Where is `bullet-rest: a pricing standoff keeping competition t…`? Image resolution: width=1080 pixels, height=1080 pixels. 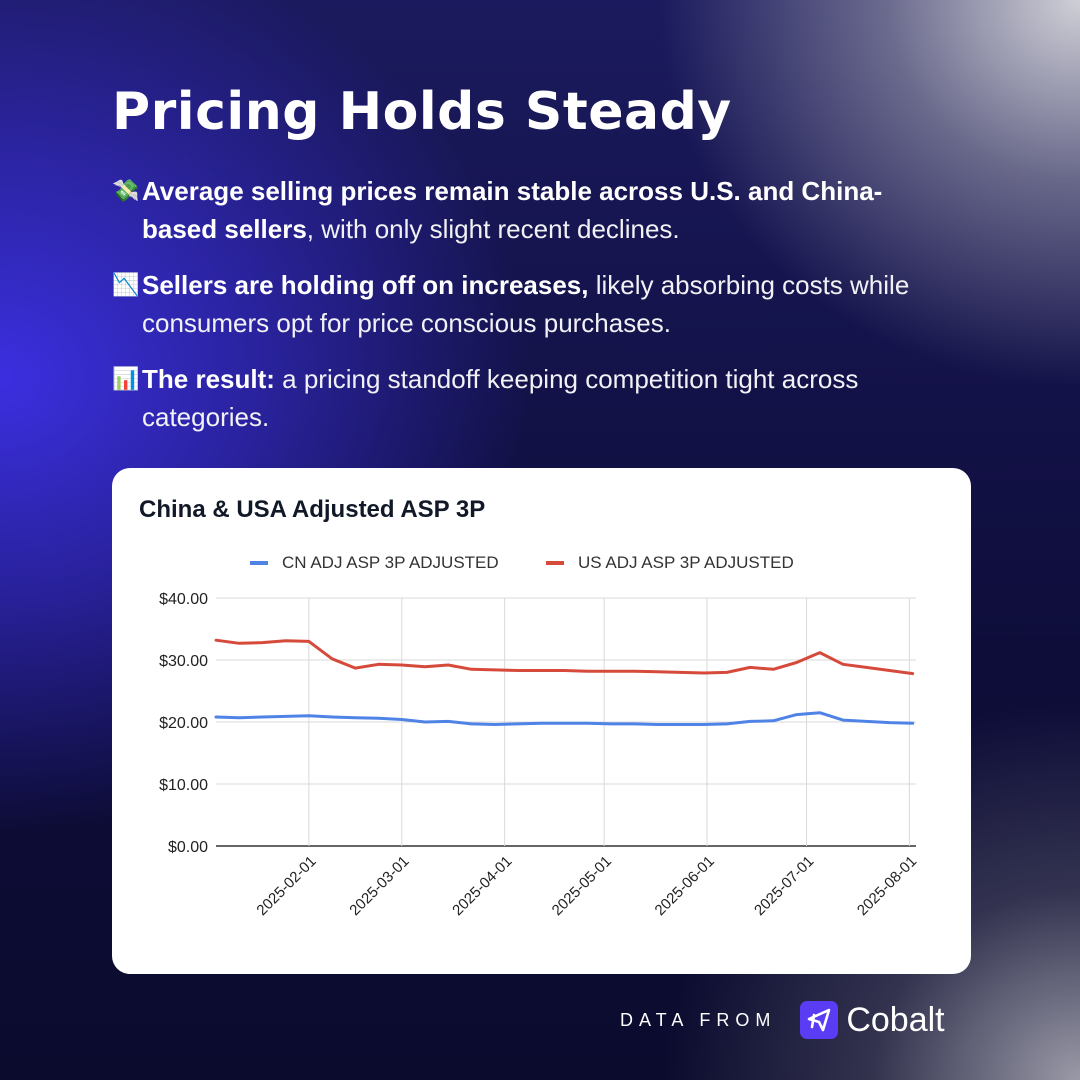
bullet-rest: a pricing standoff keeping competition t… is located at coordinates (500, 398).